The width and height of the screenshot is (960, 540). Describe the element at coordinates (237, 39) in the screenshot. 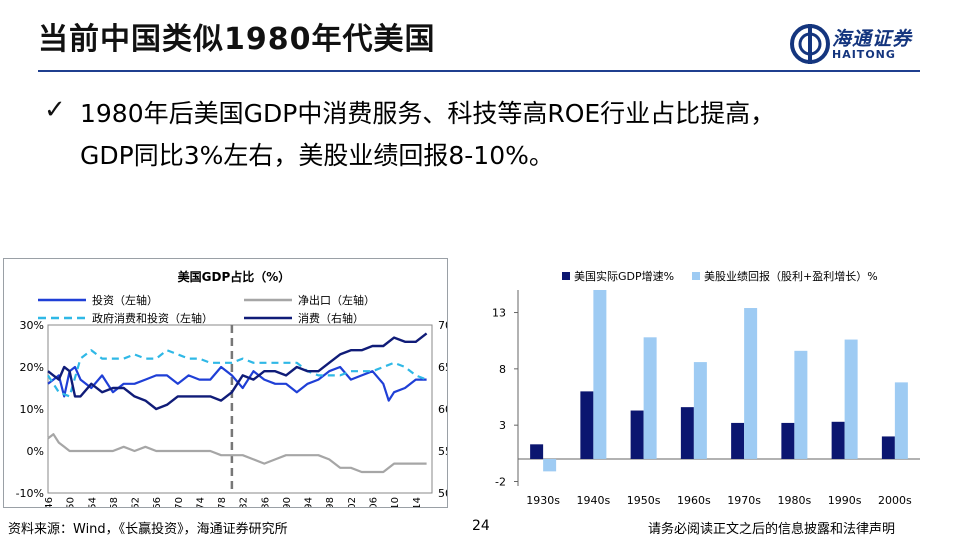

I see `page-title: 当前中国类似1980年代美国` at that location.